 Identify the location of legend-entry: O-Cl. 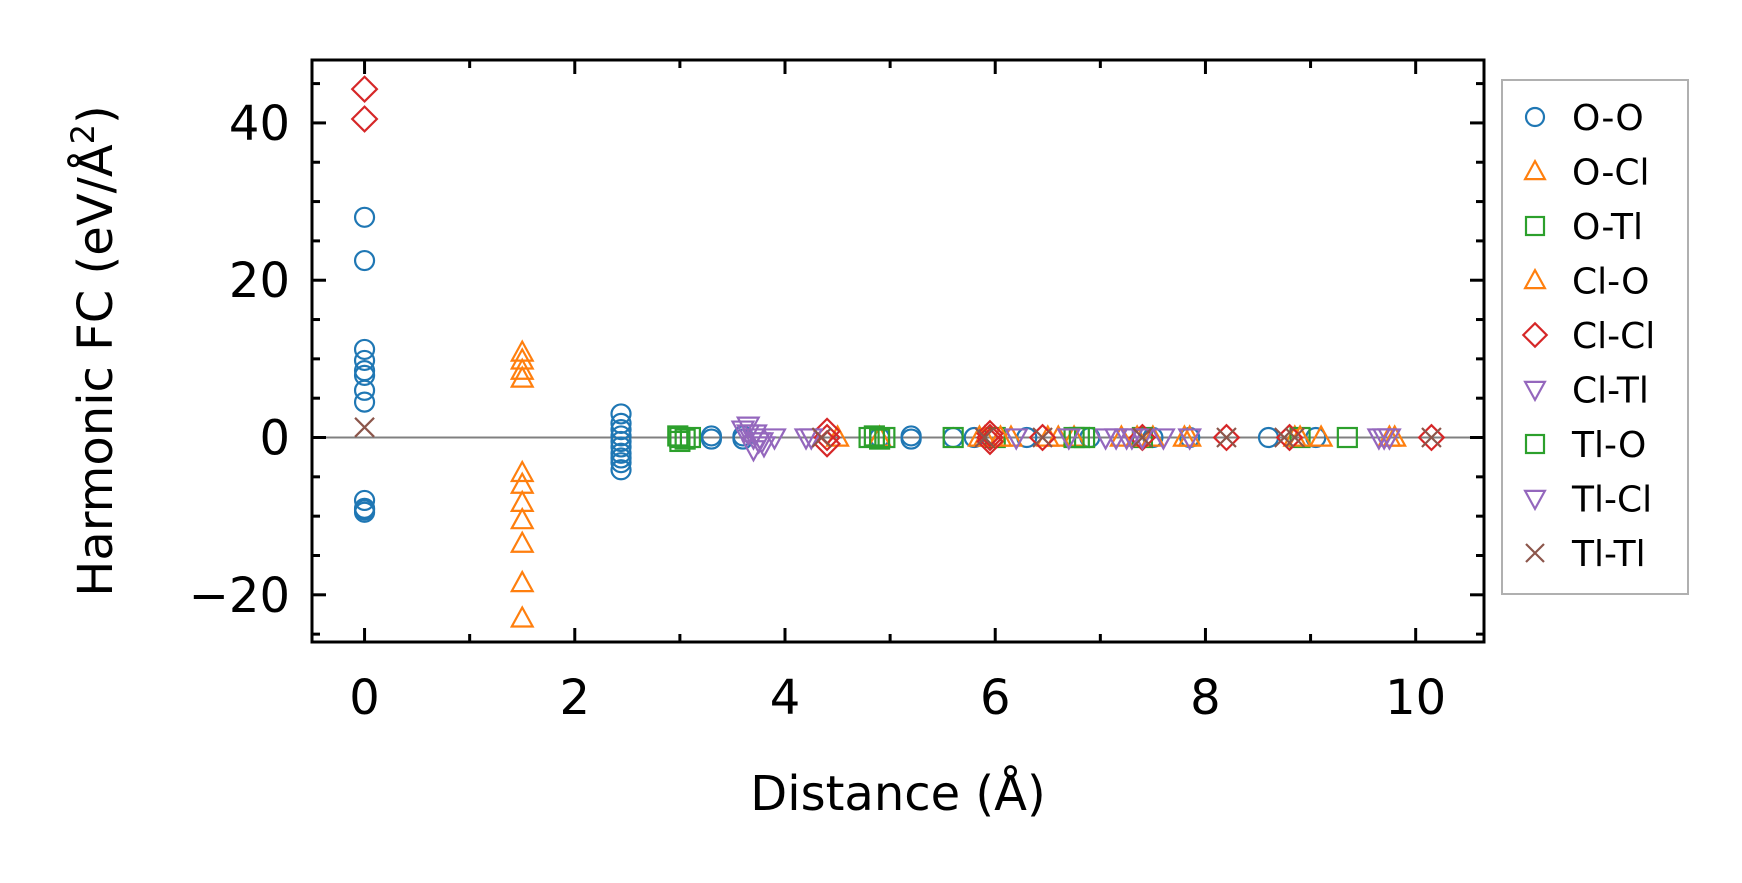
(1586, 173).